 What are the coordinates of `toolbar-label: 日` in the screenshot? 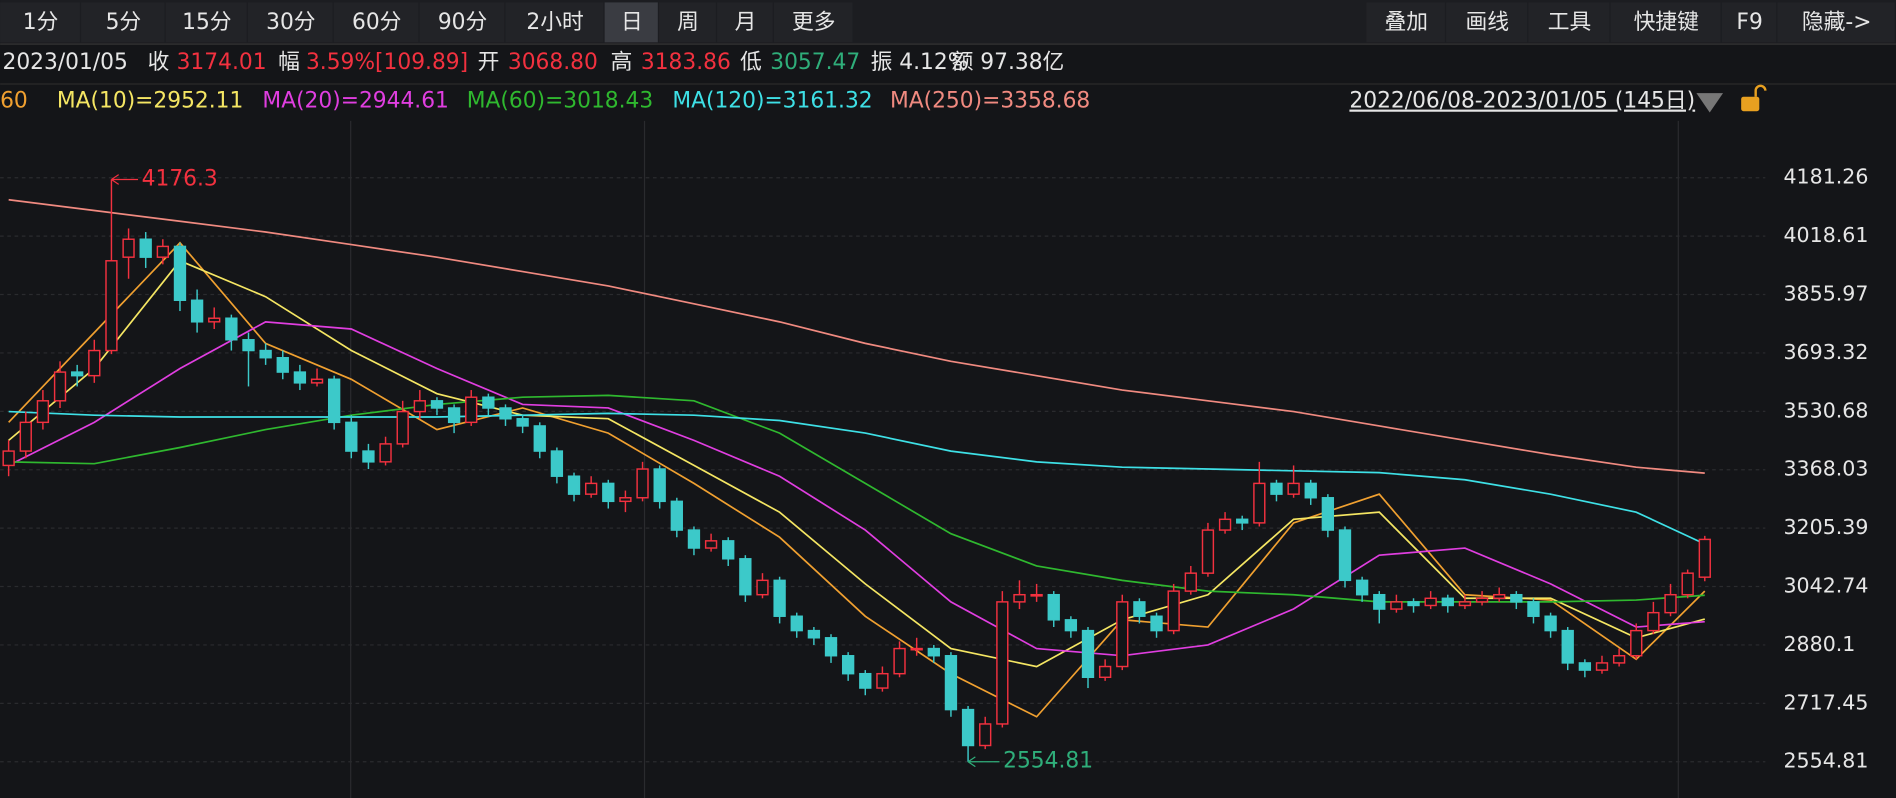 It's located at (632, 22).